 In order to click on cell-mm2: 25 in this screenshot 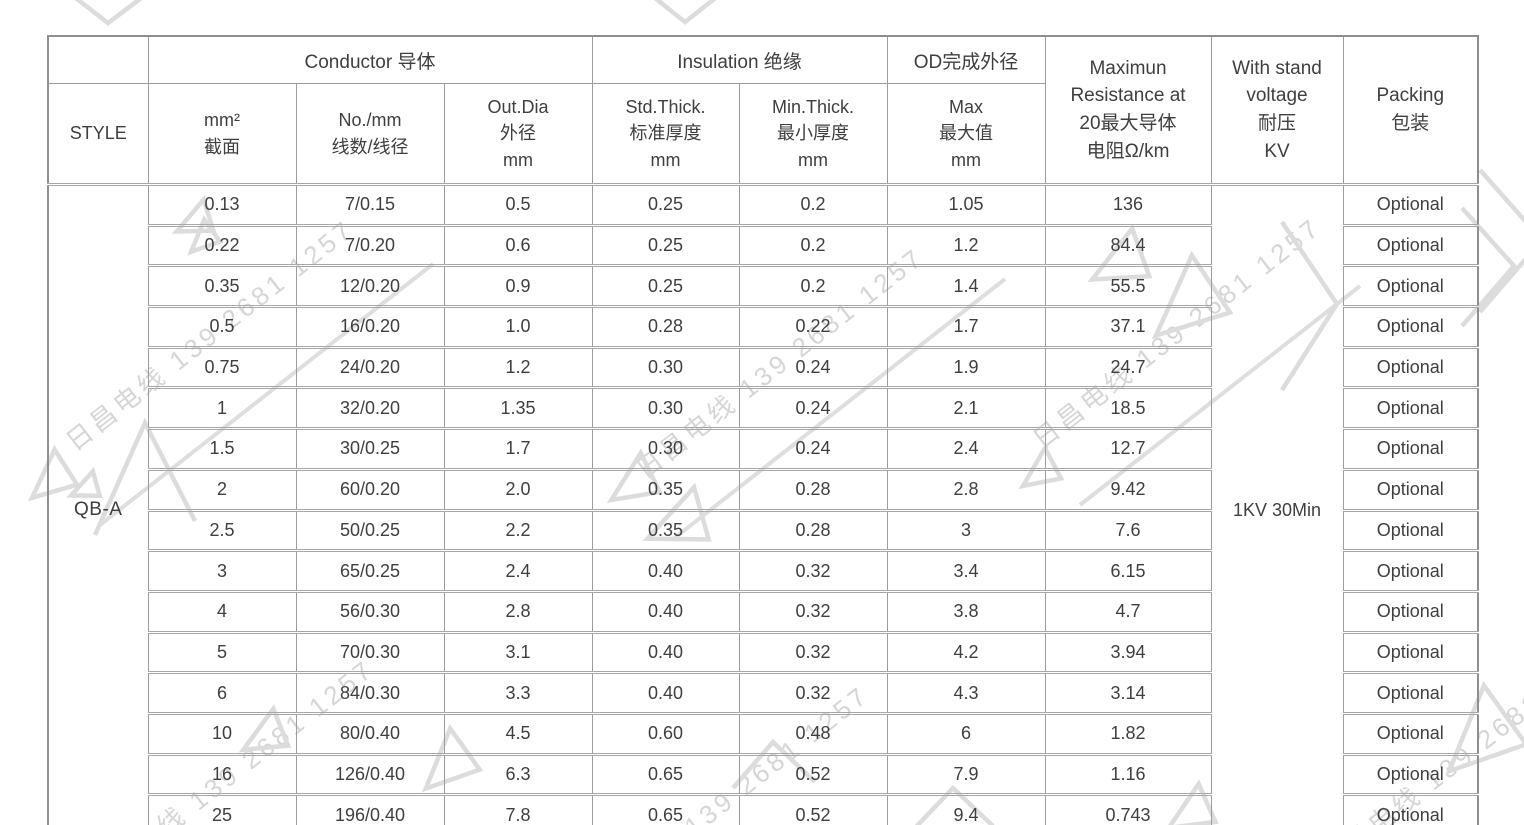, I will do `click(222, 809)`.